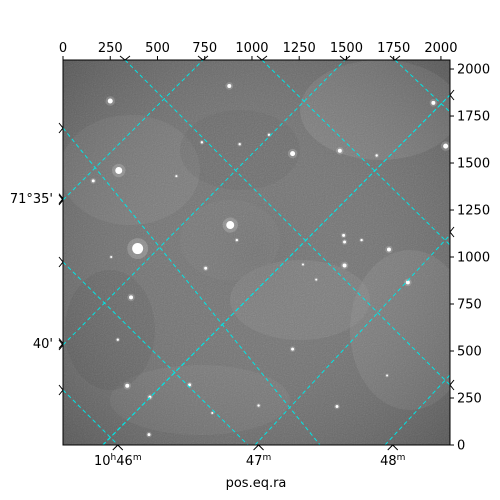  Describe the element at coordinates (473, 117) in the screenshot. I see `right-tick-label: 1750` at that location.